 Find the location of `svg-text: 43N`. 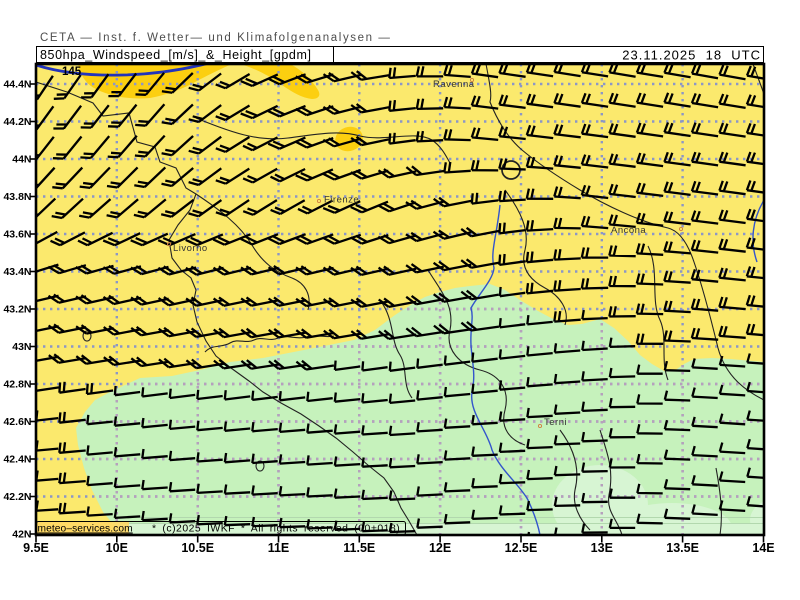

svg-text: 43N is located at coordinates (21, 347).